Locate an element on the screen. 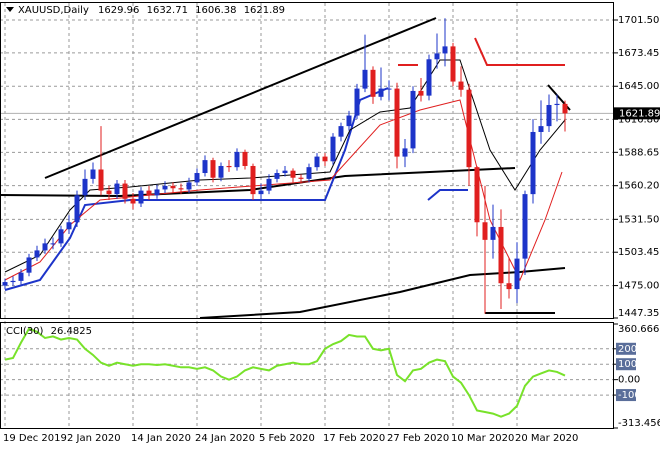  last-price-label: 1621.89 is located at coordinates (639, 113).